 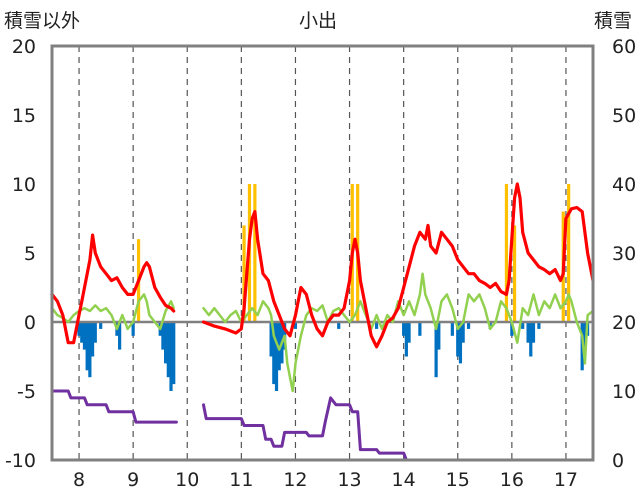 What do you see at coordinates (20, 461) in the screenshot?
I see `left-tick-label: -10` at bounding box center [20, 461].